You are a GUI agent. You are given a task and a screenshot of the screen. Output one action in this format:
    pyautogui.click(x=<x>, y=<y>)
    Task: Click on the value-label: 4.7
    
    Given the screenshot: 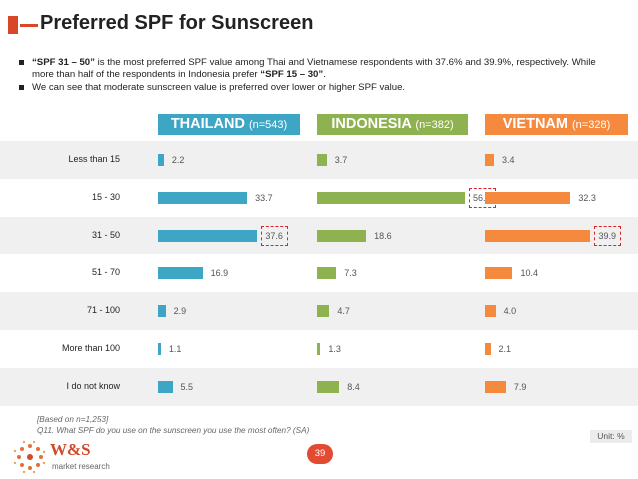 What is the action you would take?
    pyautogui.click(x=343, y=311)
    